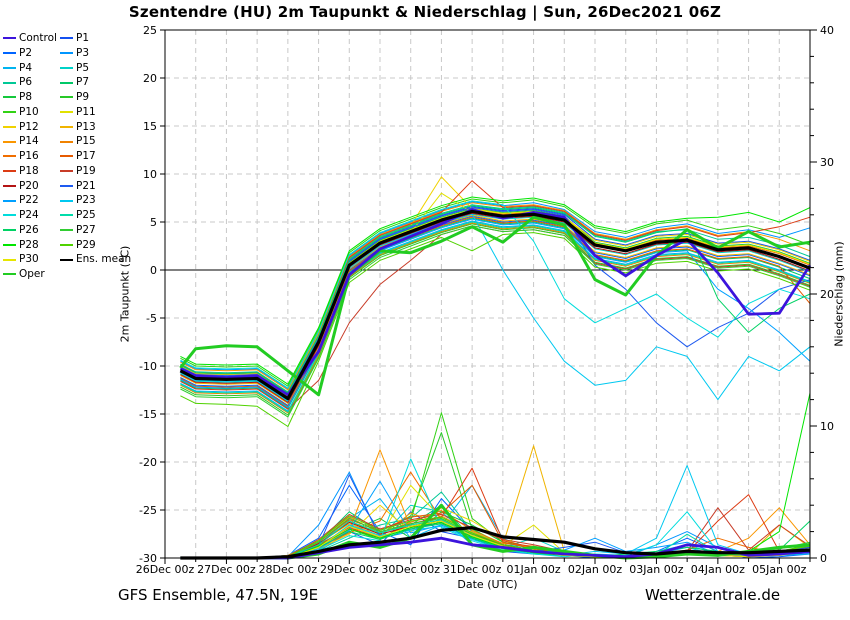  What do you see at coordinates (30, 53) in the screenshot?
I see `legend-item-p2: P2` at bounding box center [30, 53].